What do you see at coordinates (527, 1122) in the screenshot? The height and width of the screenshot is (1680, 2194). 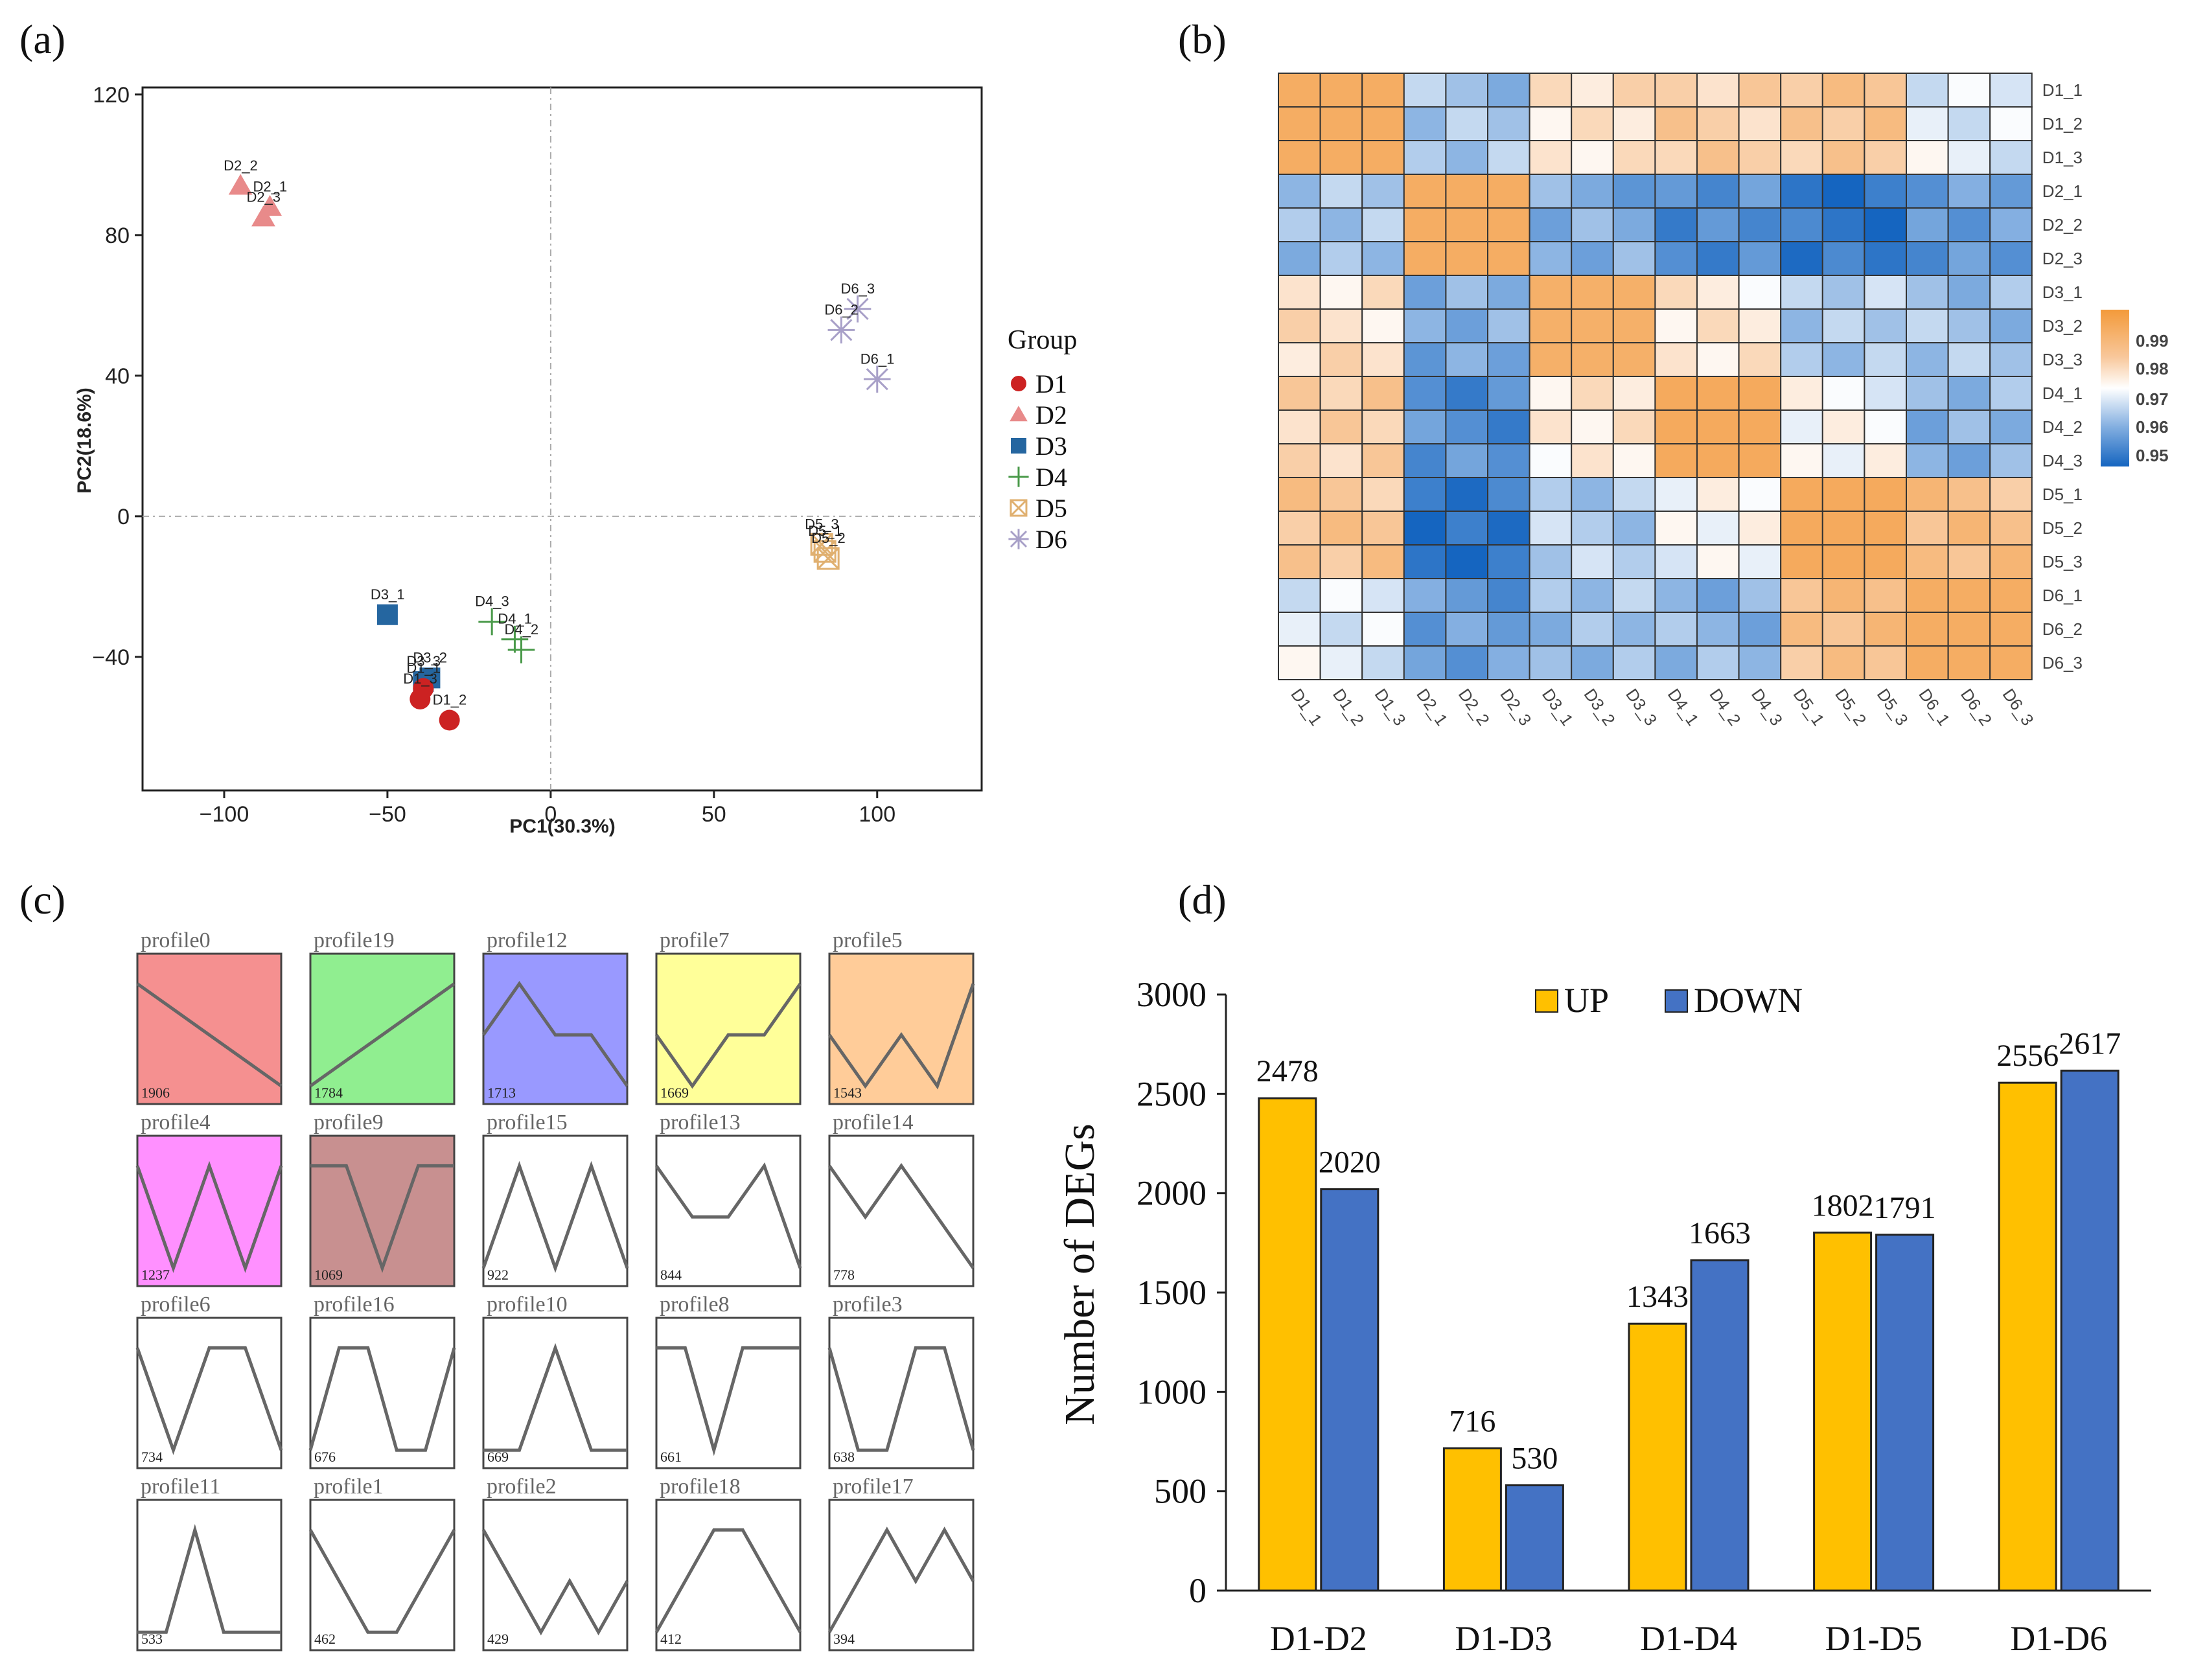 I see `profile-title: profile15` at bounding box center [527, 1122].